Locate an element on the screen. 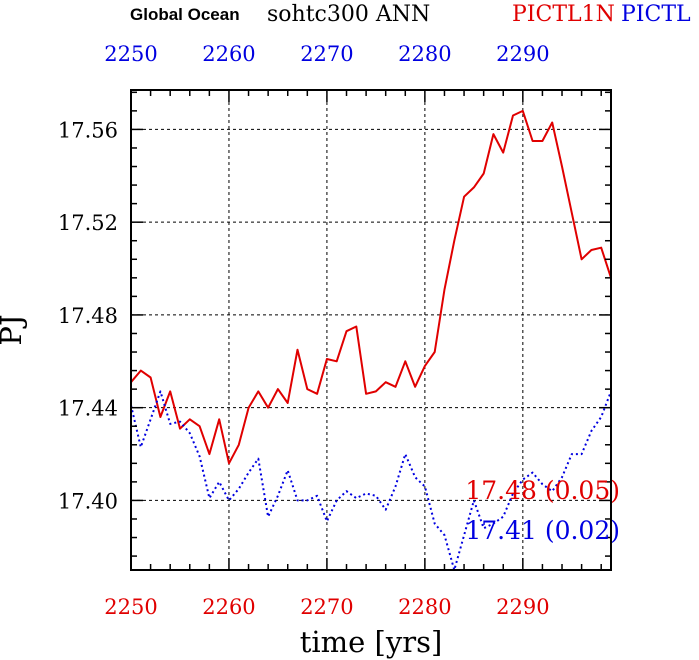 The height and width of the screenshot is (660, 699). run1-title: PICTL1N is located at coordinates (563, 14).